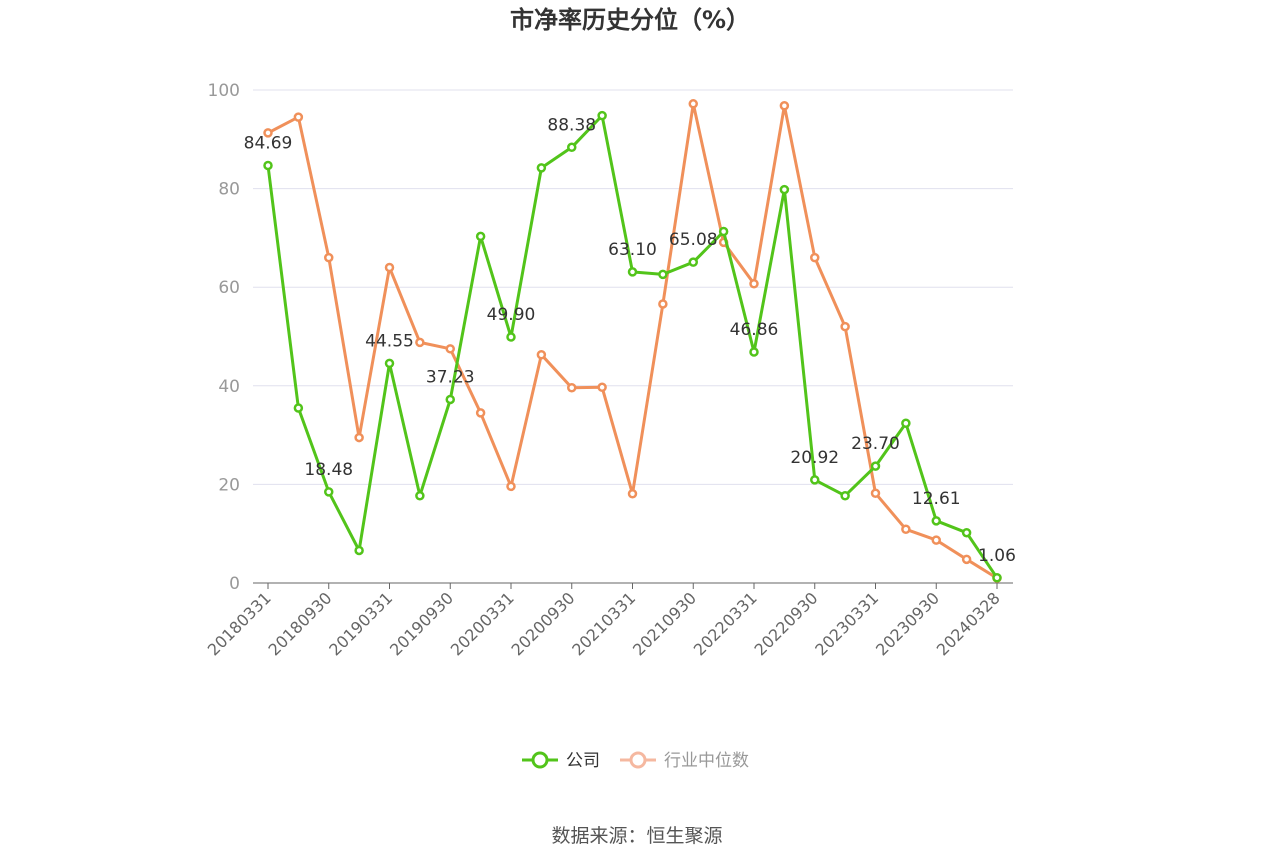  What do you see at coordinates (603, 623) in the screenshot?
I see `x-tick-label: 20210331` at bounding box center [603, 623].